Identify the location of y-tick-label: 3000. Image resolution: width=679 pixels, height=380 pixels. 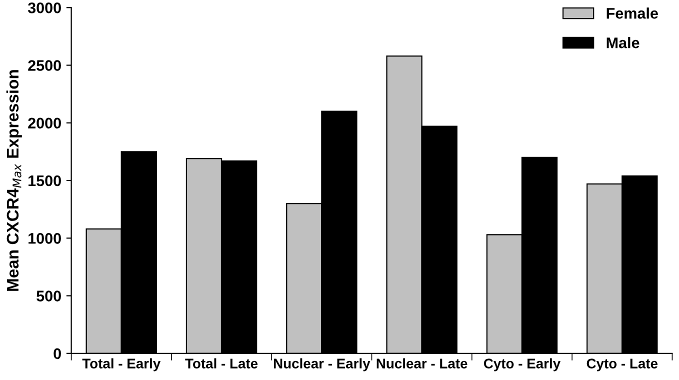
(44, 8).